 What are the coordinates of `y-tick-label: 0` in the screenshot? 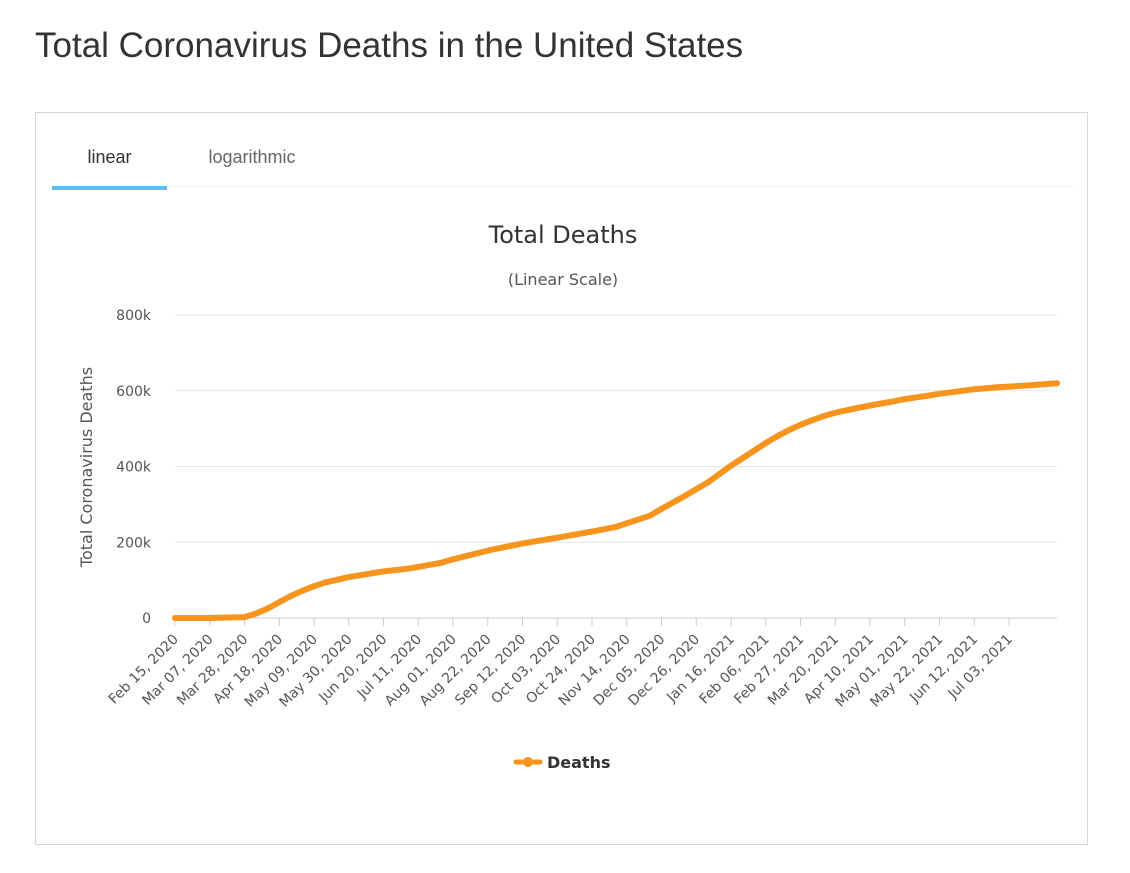 It's located at (146, 619).